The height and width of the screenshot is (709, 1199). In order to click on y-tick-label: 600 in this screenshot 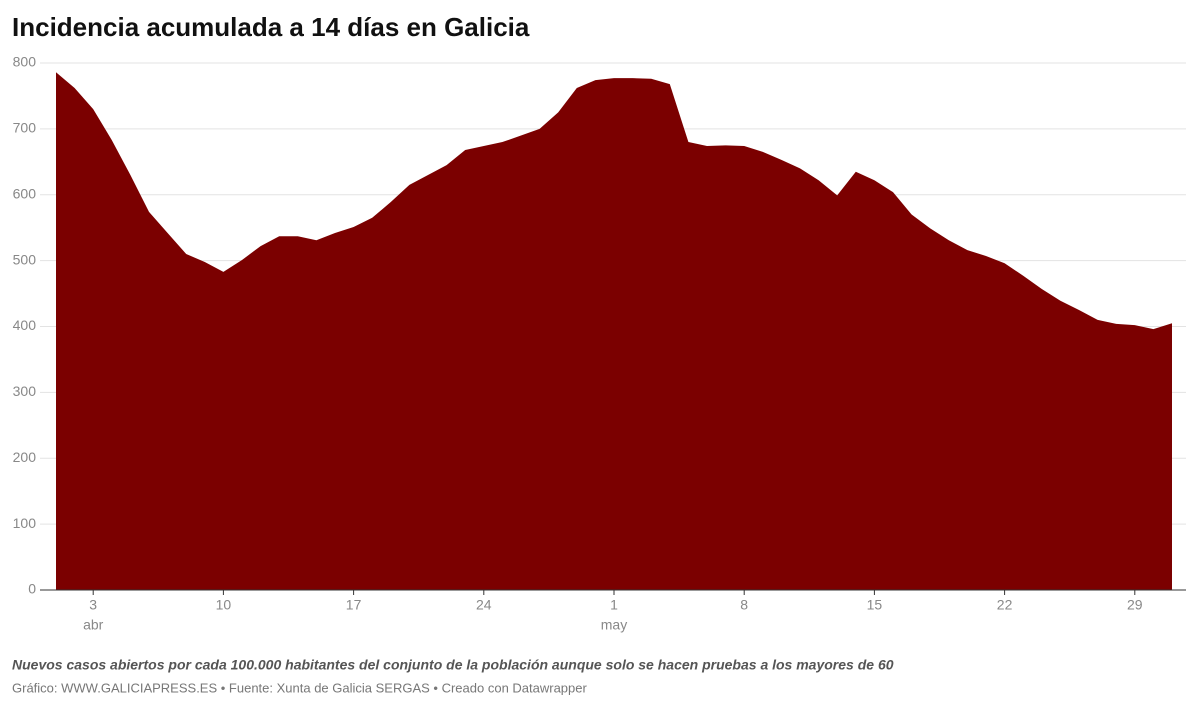, I will do `click(25, 193)`.